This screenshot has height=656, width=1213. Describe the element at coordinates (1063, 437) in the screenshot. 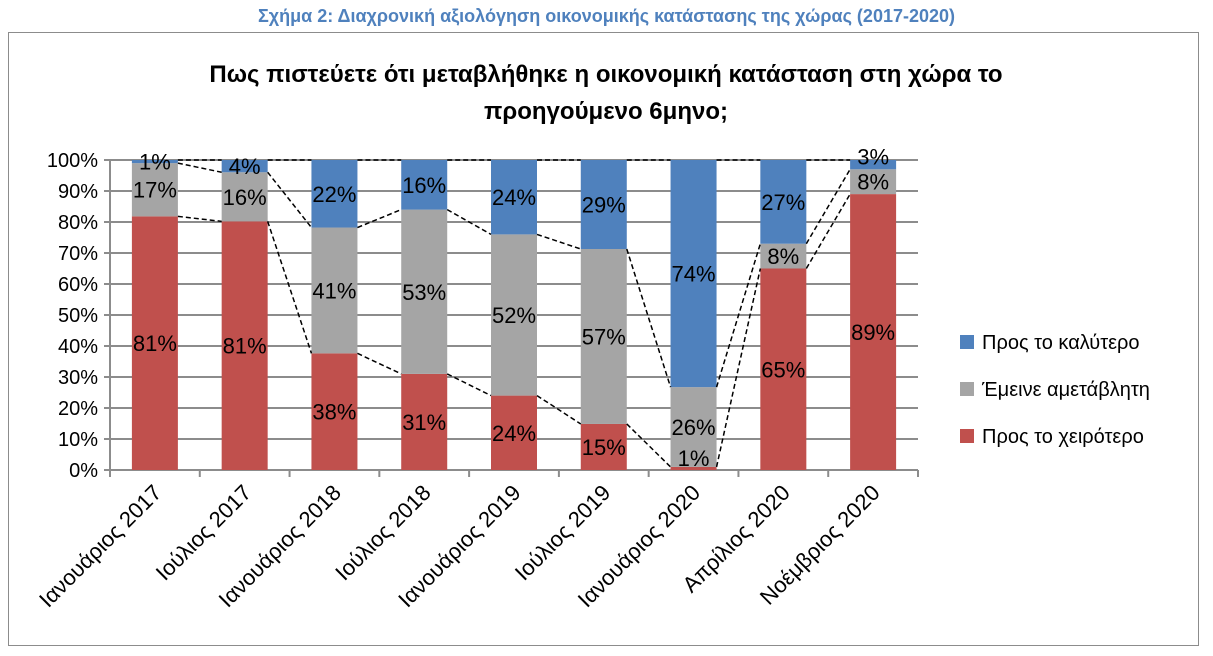

I see `legend-label: Προς το χειρότερο` at that location.